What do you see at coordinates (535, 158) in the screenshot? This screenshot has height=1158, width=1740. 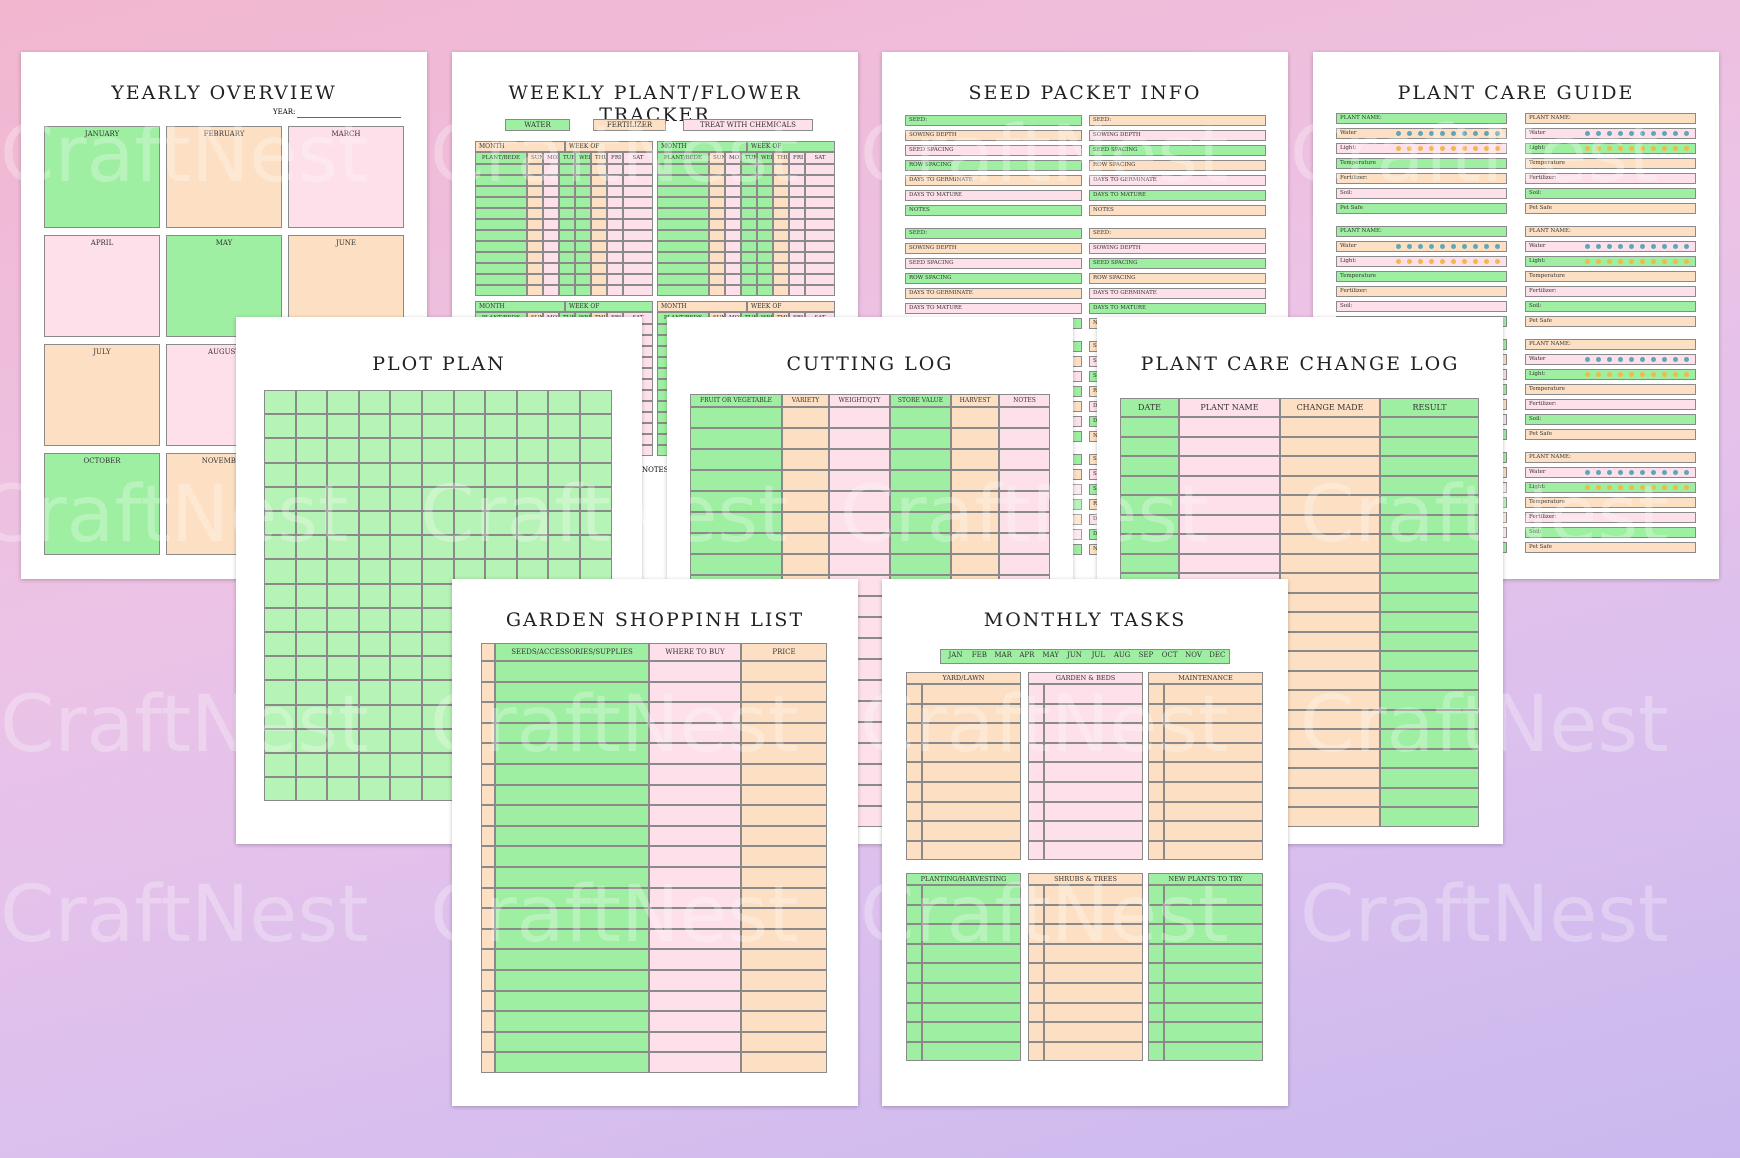 I see `column-header: SUN` at bounding box center [535, 158].